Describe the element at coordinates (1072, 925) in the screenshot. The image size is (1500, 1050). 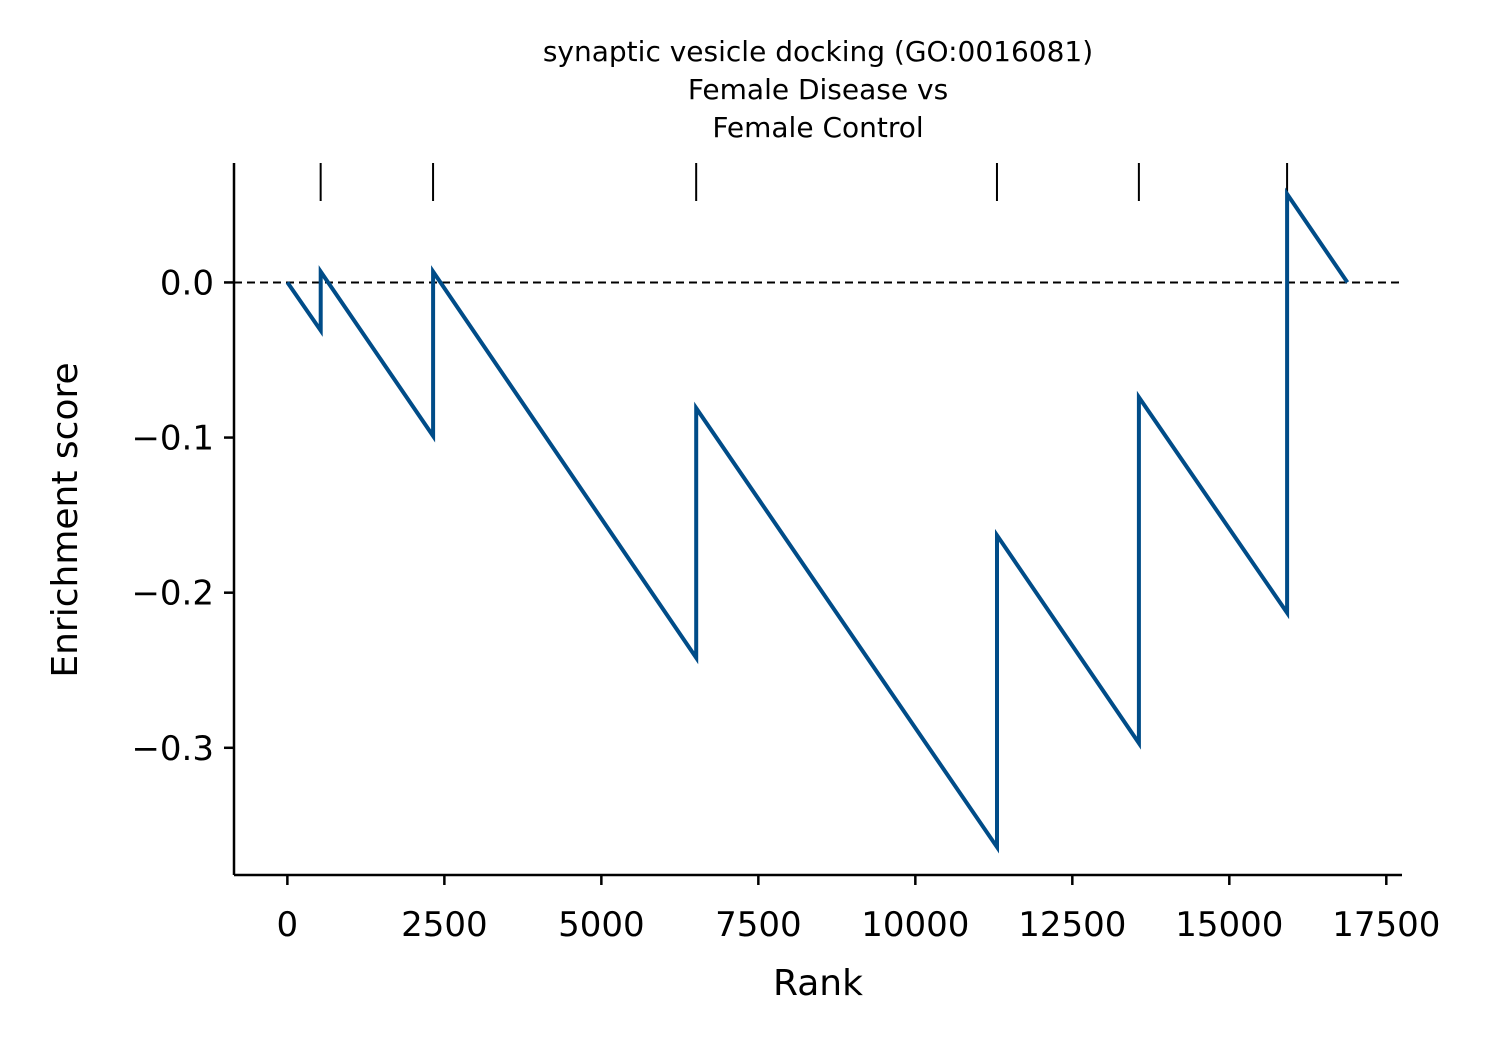
I see `x-tick-label-5: 12500` at that location.